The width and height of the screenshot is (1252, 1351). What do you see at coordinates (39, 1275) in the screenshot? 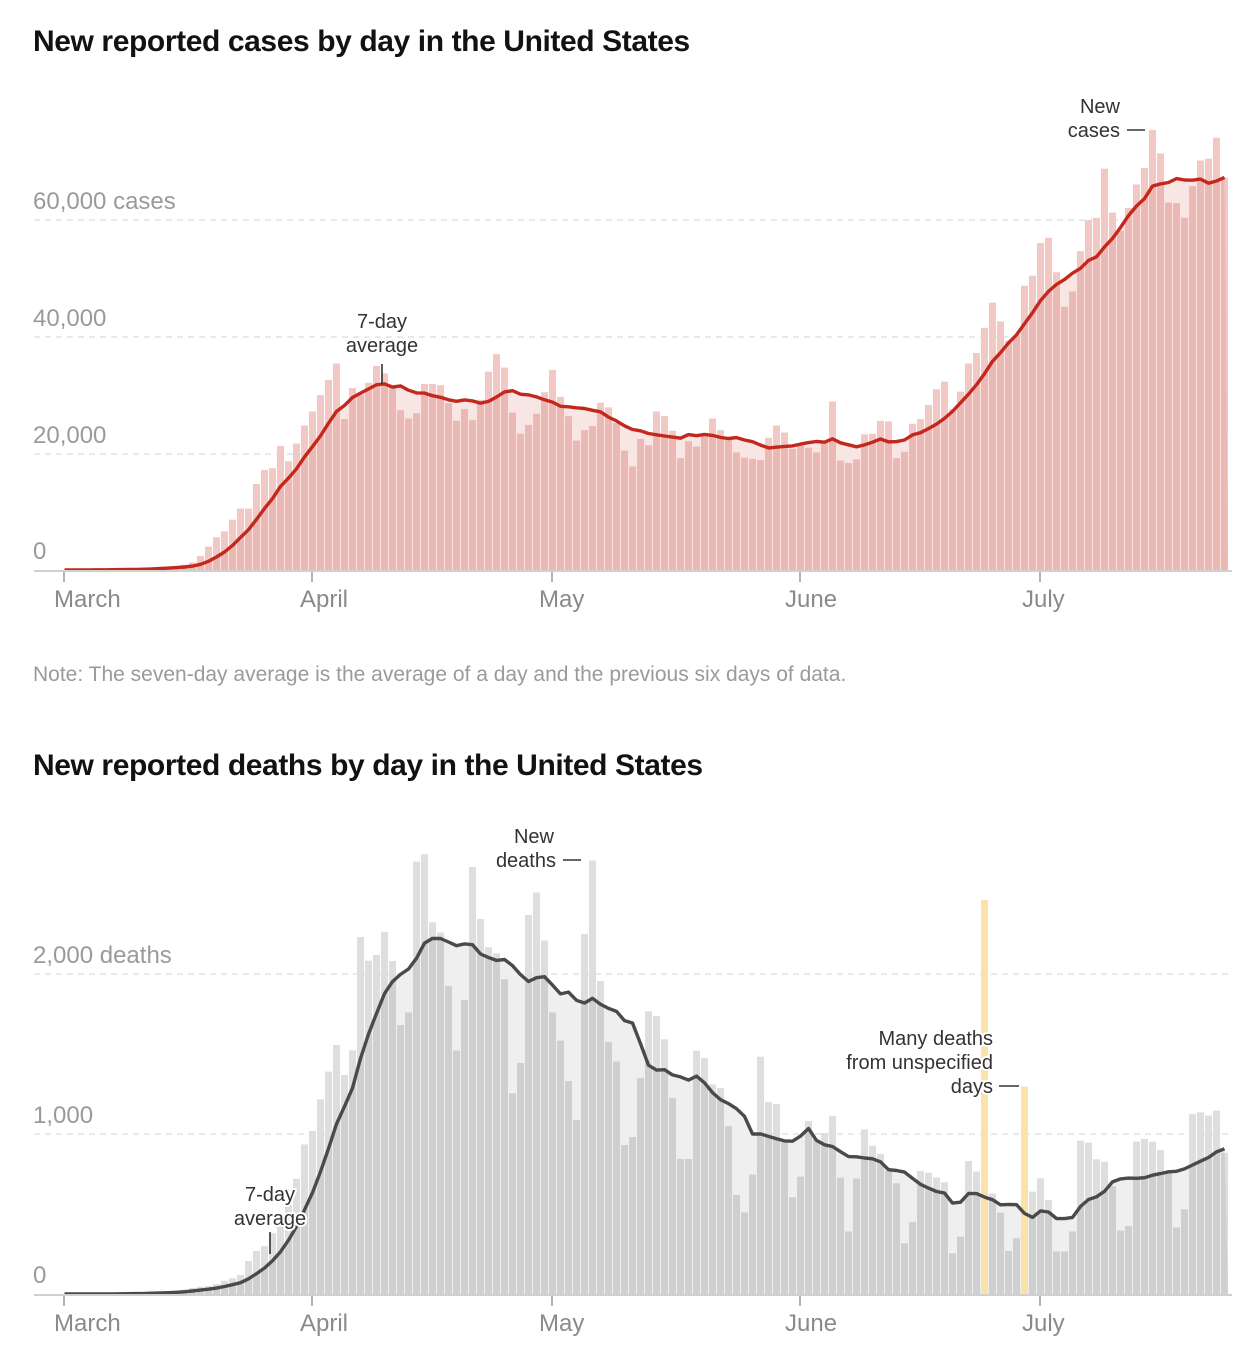
I see `y-label-0: 0` at bounding box center [39, 1275].